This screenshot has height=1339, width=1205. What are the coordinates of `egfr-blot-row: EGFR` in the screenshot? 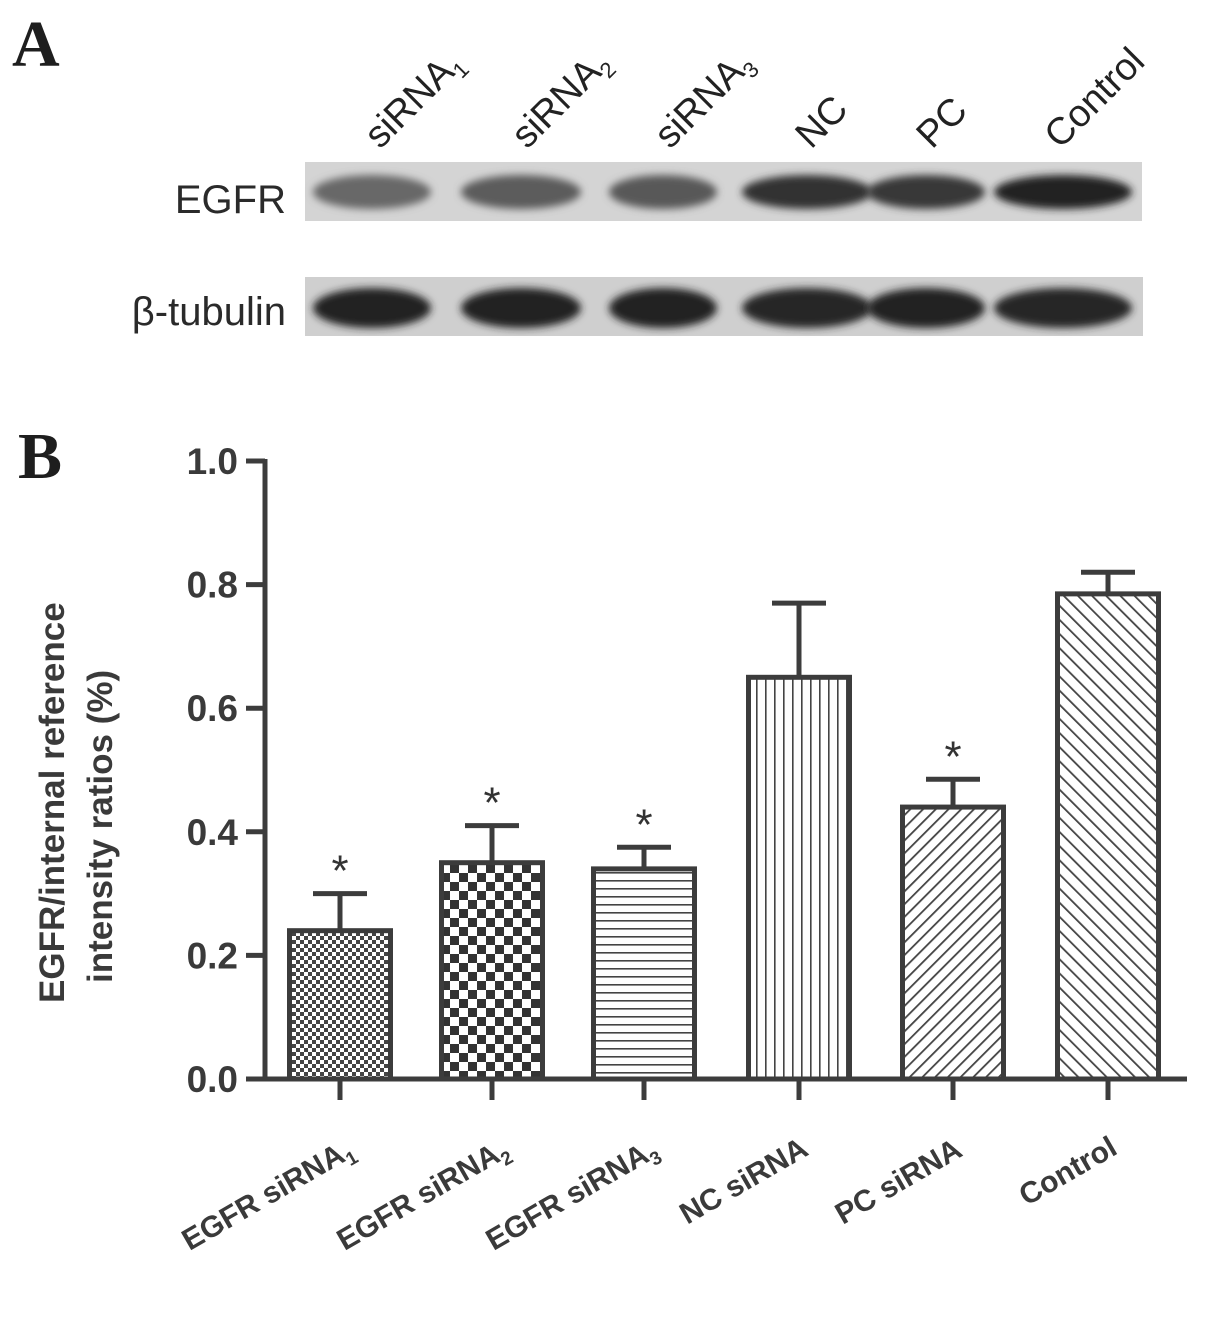 It's located at (658, 192).